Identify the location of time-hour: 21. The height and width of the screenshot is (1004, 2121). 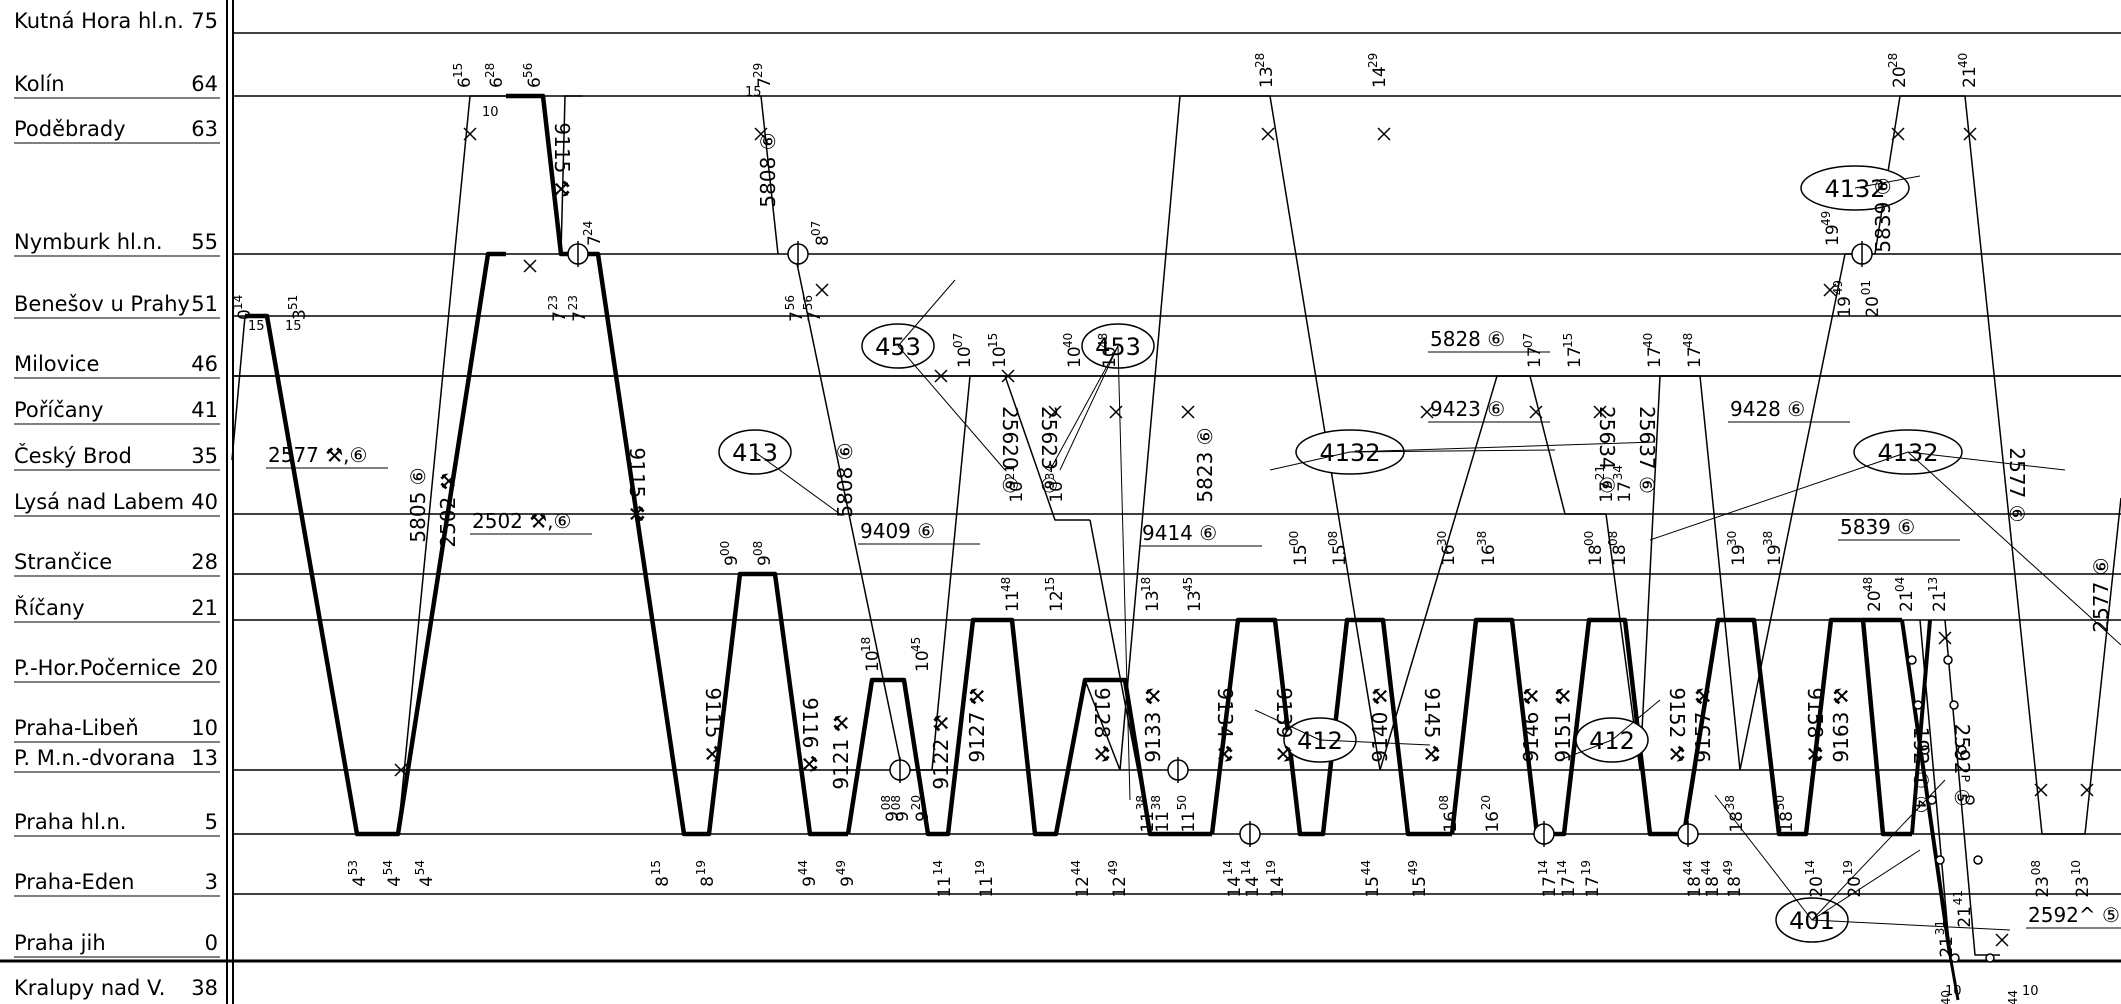
(1947, 947).